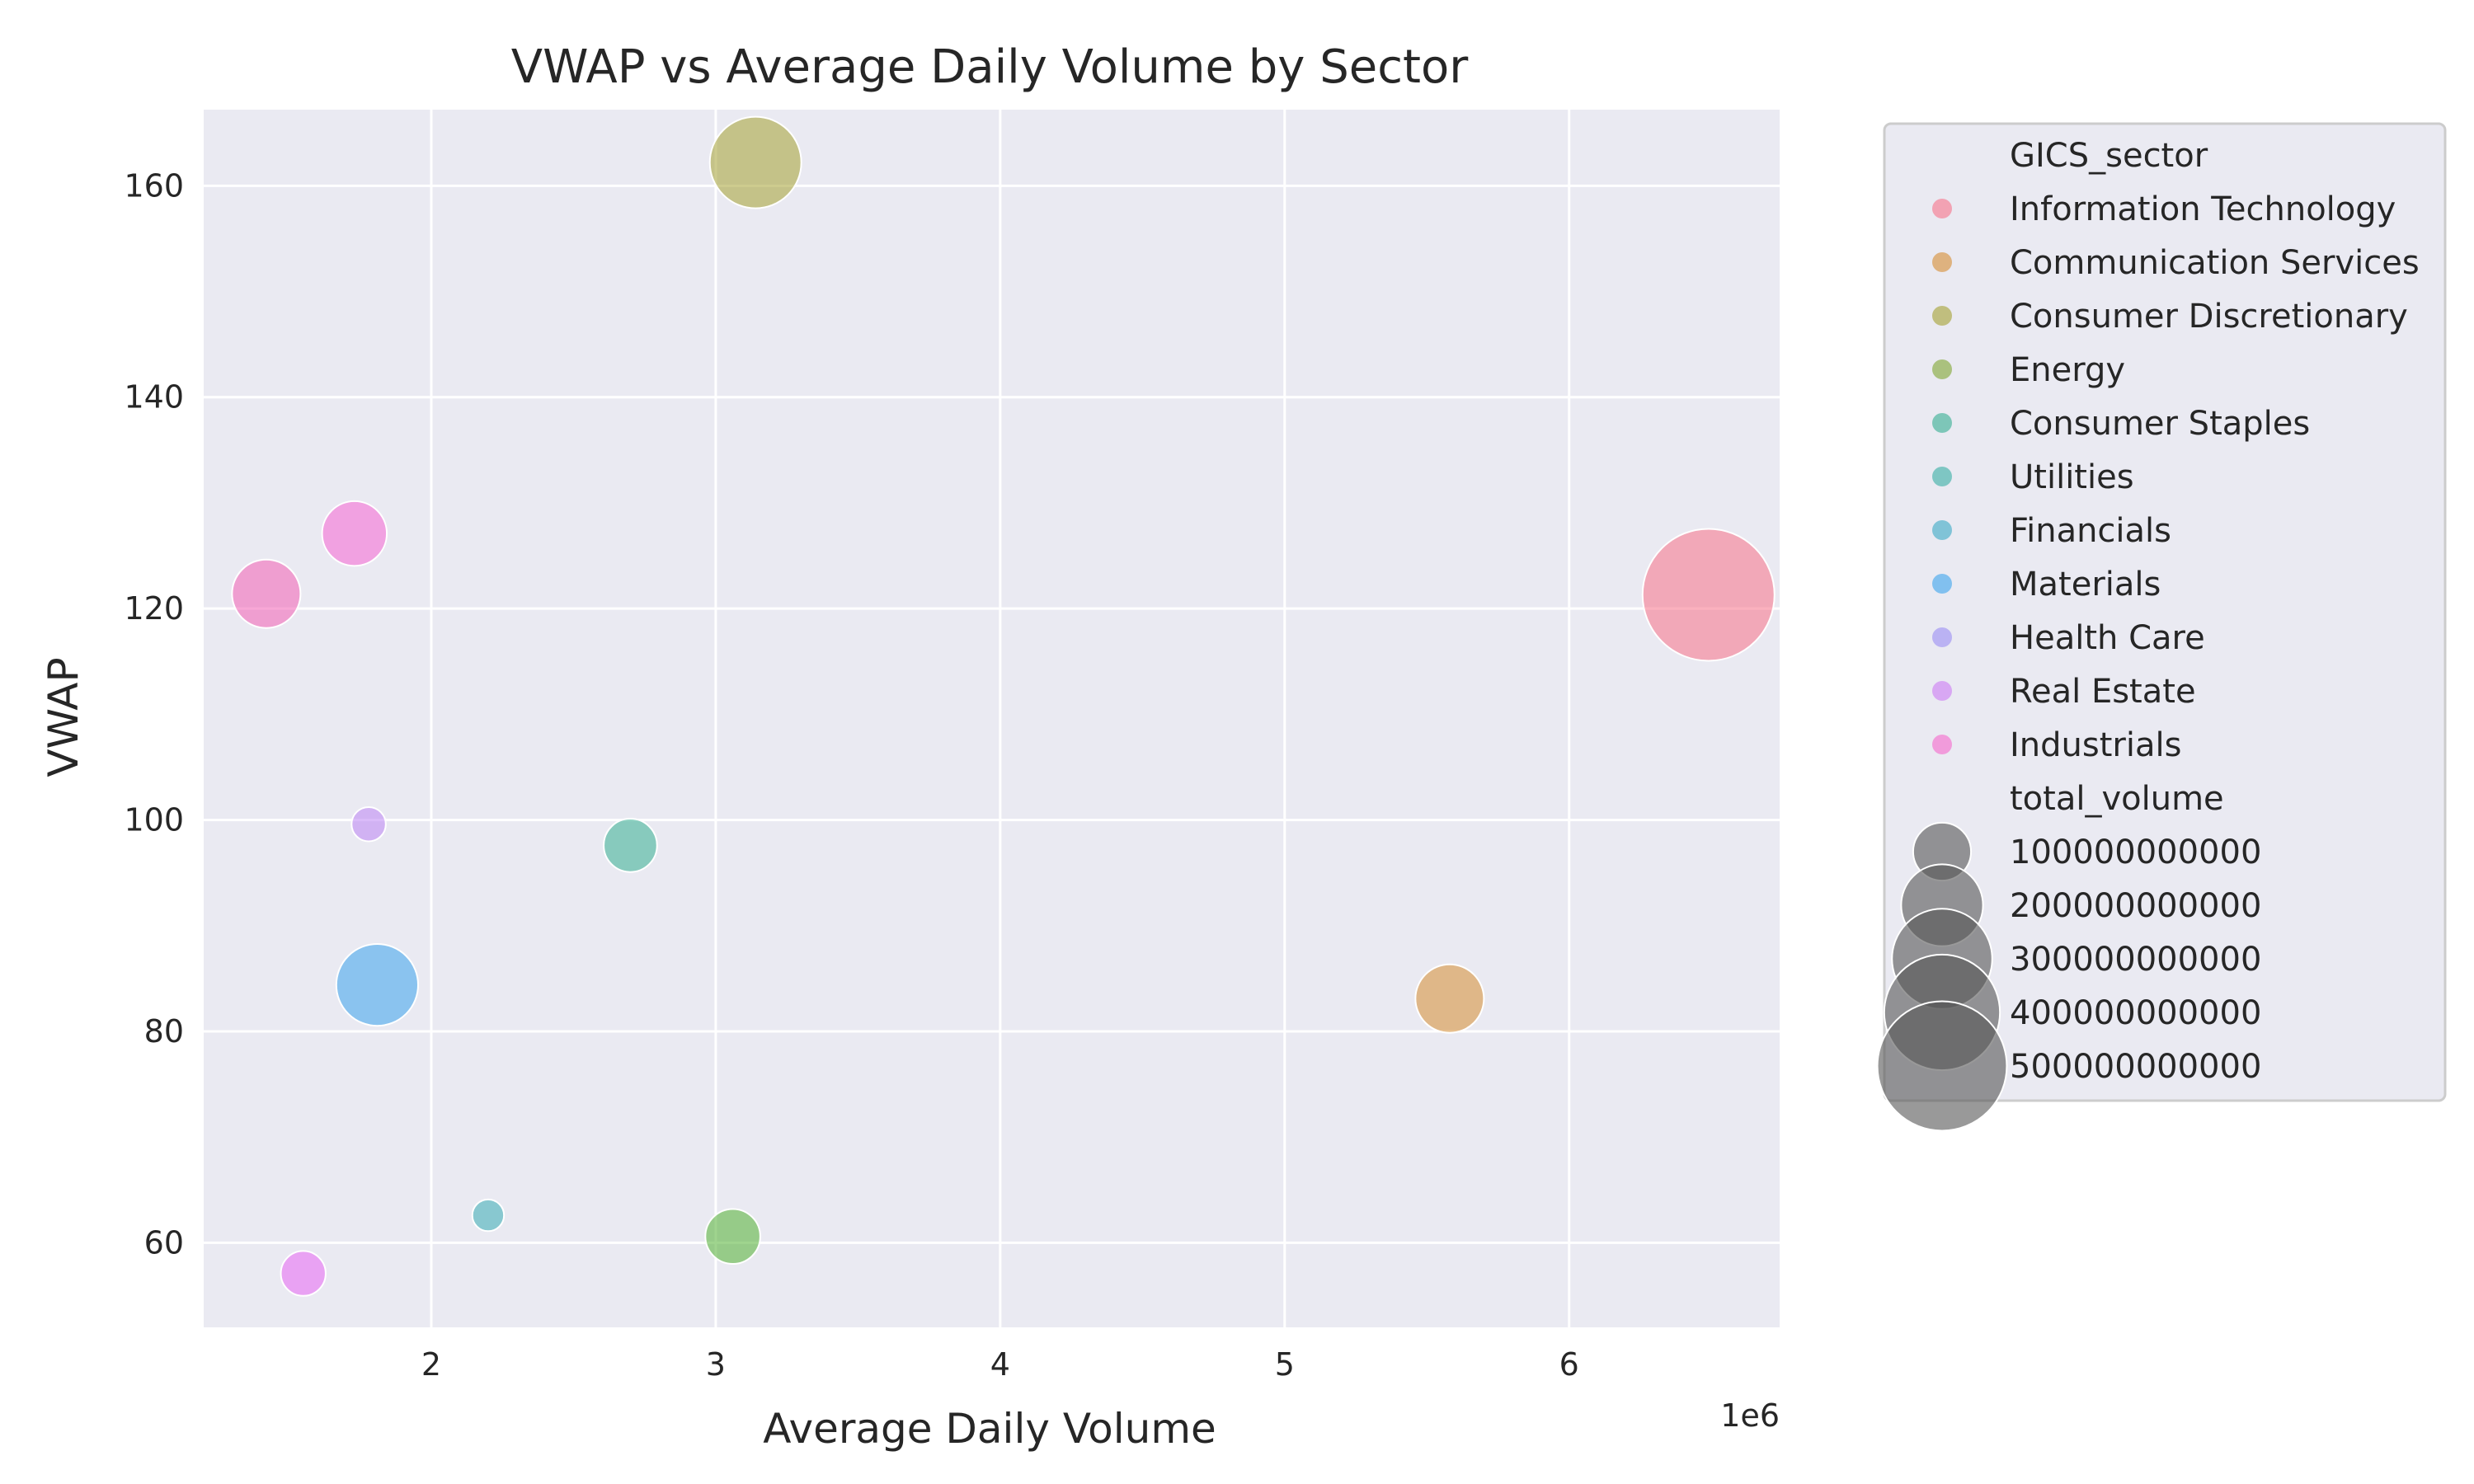 The width and height of the screenshot is (2474, 1484). Describe the element at coordinates (63, 717) in the screenshot. I see `y-axis-label: VWAP` at that location.